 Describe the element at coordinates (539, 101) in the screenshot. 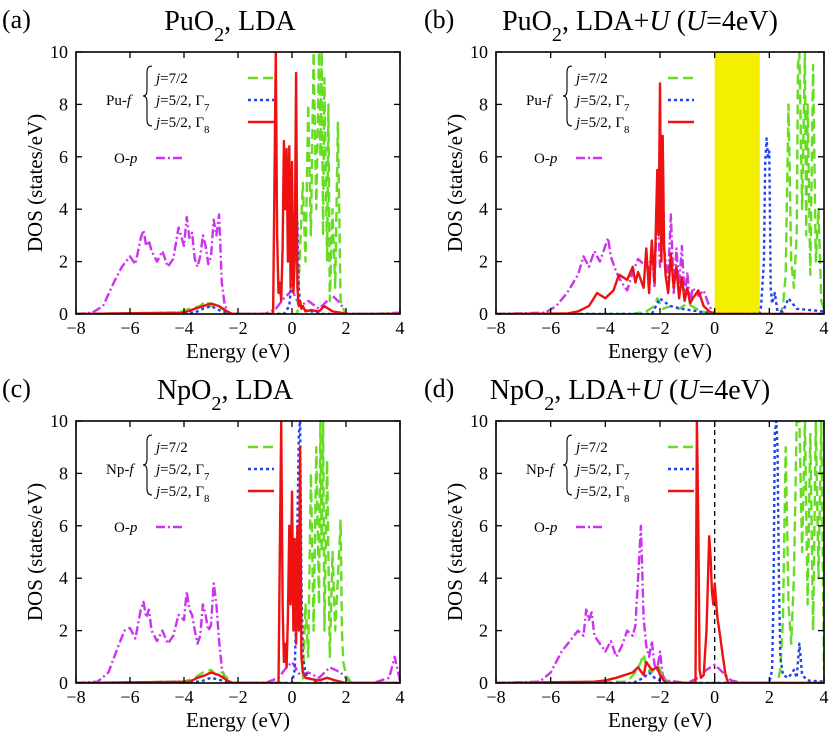

I see `legend-group-label: Pu-f` at that location.